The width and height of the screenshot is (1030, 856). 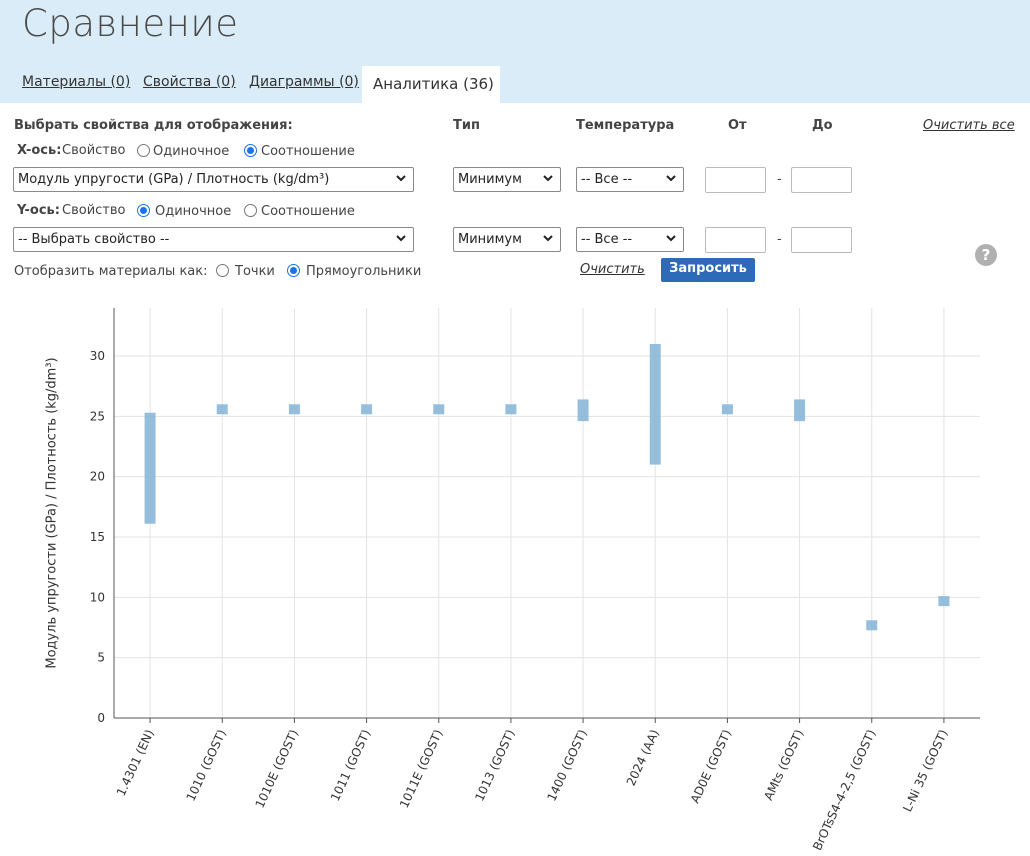 I want to click on x-temperature-value: -- Все --, so click(x=607, y=179).